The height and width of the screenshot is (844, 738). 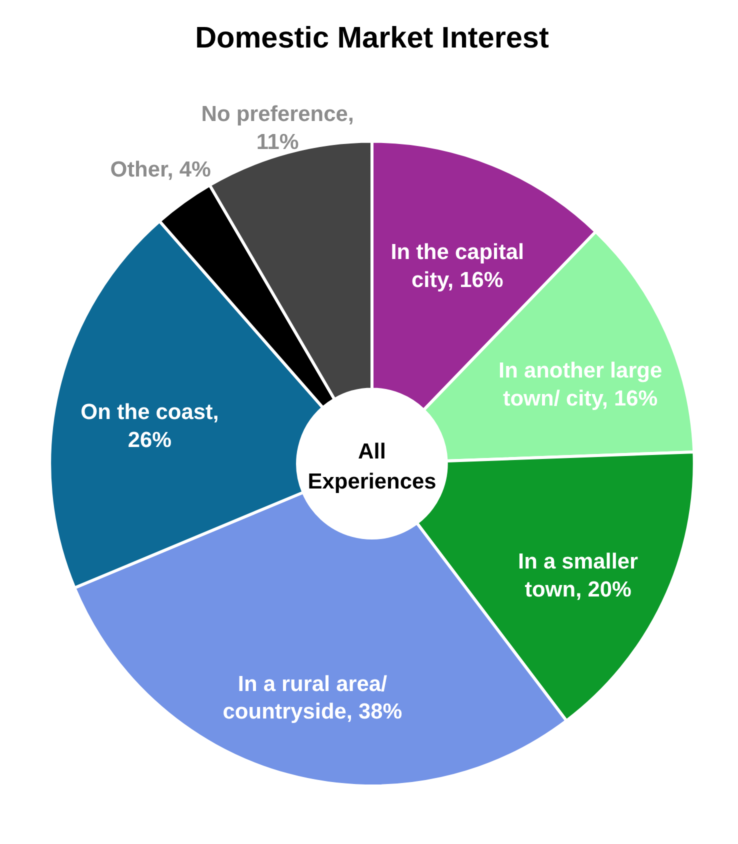 What do you see at coordinates (277, 127) in the screenshot?
I see `slice-label: No preference, 11%` at bounding box center [277, 127].